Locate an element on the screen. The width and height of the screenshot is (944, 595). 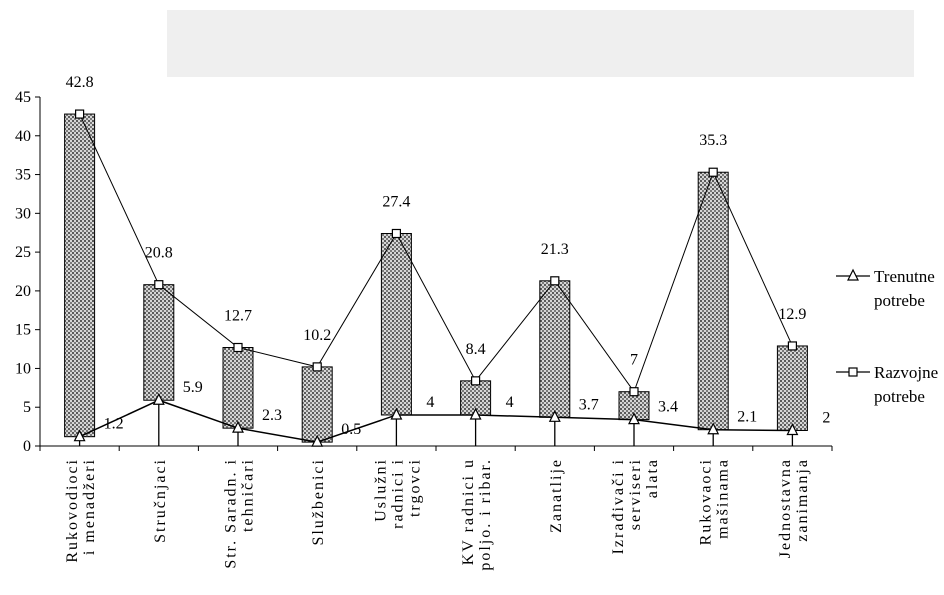
y-tick-label: 35 is located at coordinates (23, 175).